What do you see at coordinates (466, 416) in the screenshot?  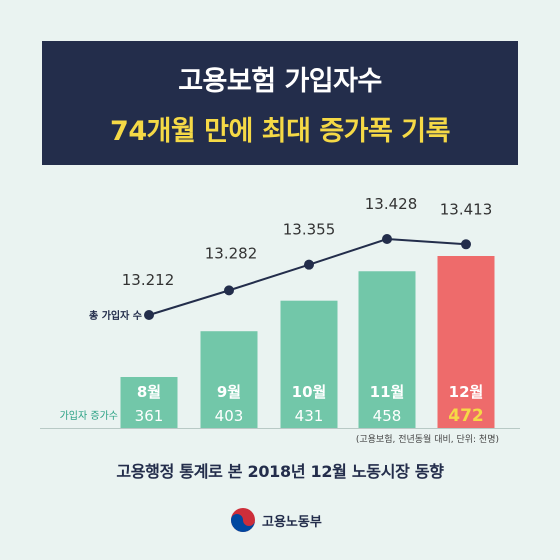 I see `bar-value-label-4: 472` at bounding box center [466, 416].